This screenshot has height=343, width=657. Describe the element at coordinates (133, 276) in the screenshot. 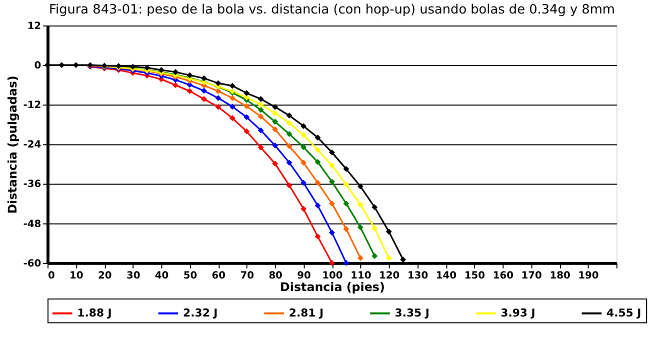

I see `x-tick-label: 30` at that location.